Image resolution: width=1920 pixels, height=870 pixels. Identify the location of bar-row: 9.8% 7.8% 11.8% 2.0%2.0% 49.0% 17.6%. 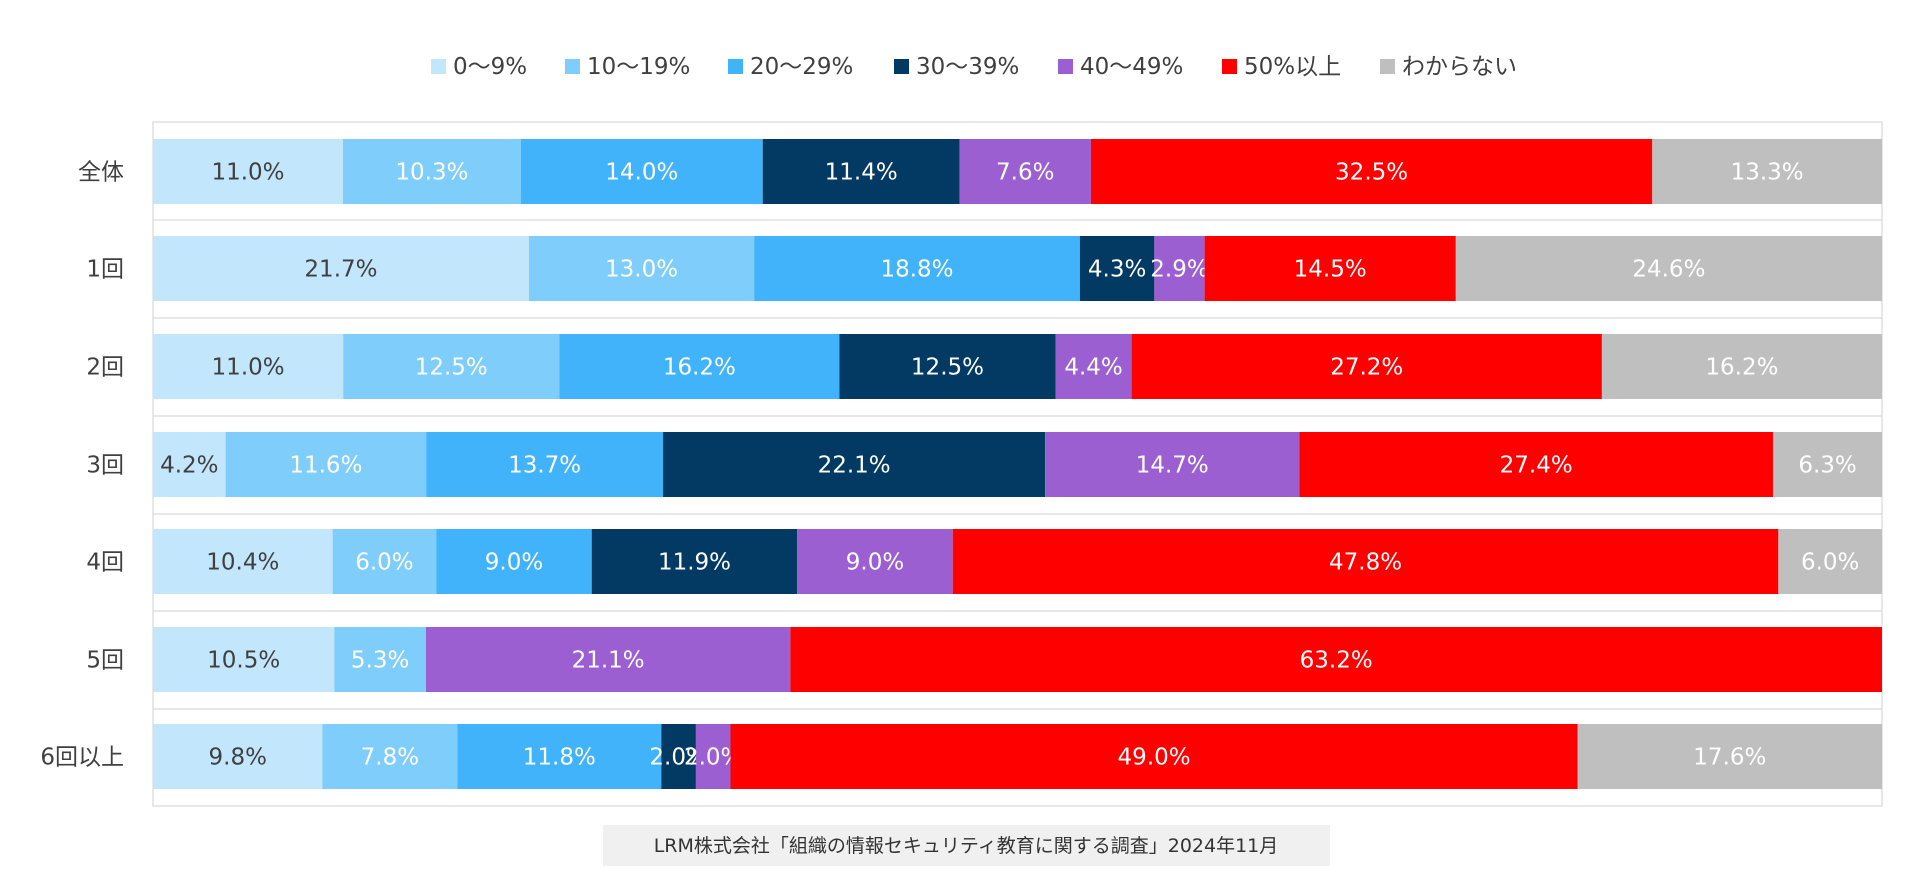
(1017, 756).